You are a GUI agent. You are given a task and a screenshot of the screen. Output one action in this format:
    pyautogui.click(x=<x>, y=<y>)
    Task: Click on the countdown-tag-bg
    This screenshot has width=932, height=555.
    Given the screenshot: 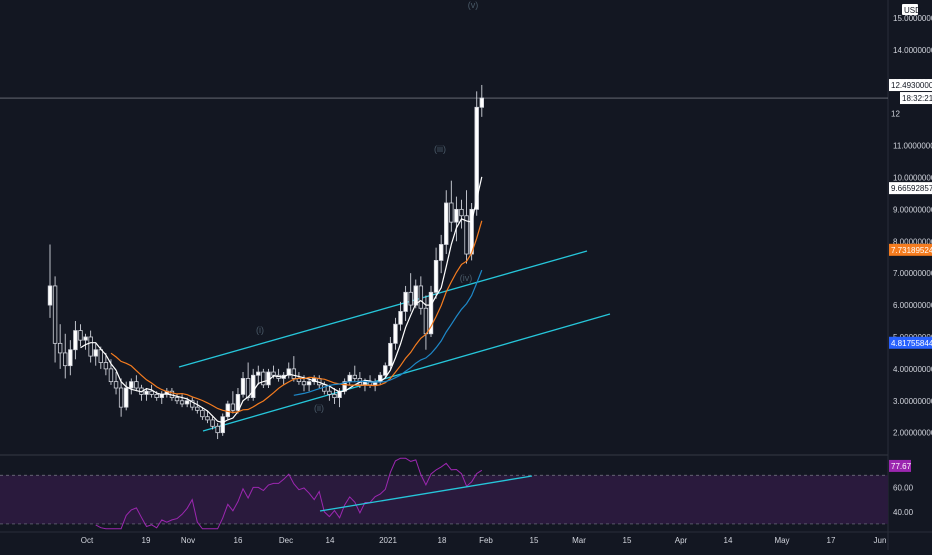 What is the action you would take?
    pyautogui.click(x=916, y=98)
    